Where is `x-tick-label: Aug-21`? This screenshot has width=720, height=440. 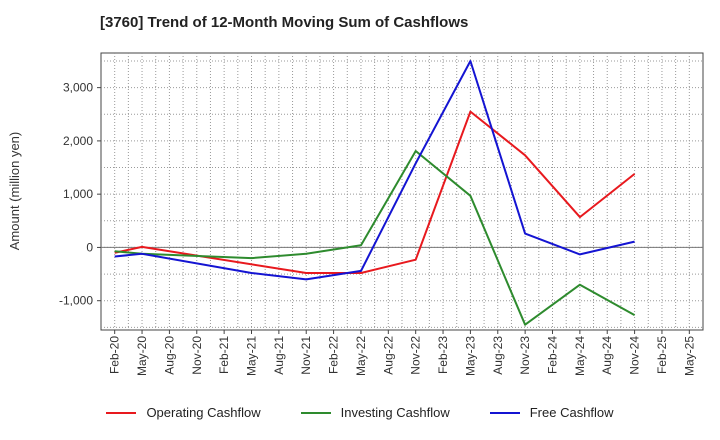 x-tick-label: Aug-21 is located at coordinates (279, 355).